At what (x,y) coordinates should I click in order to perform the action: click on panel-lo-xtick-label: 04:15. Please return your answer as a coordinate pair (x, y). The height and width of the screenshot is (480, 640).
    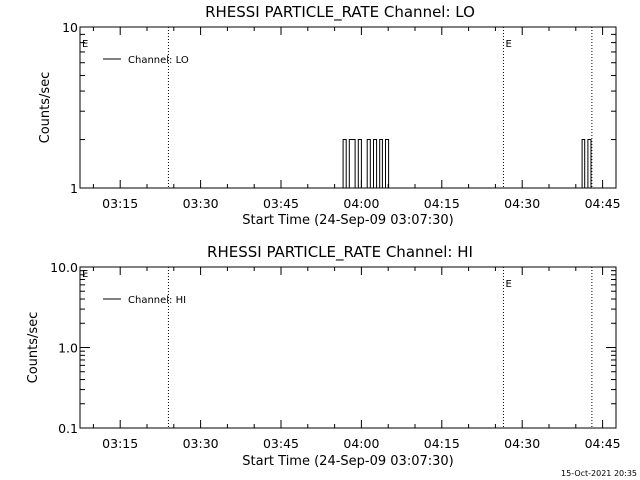
    Looking at the image, I should click on (442, 203).